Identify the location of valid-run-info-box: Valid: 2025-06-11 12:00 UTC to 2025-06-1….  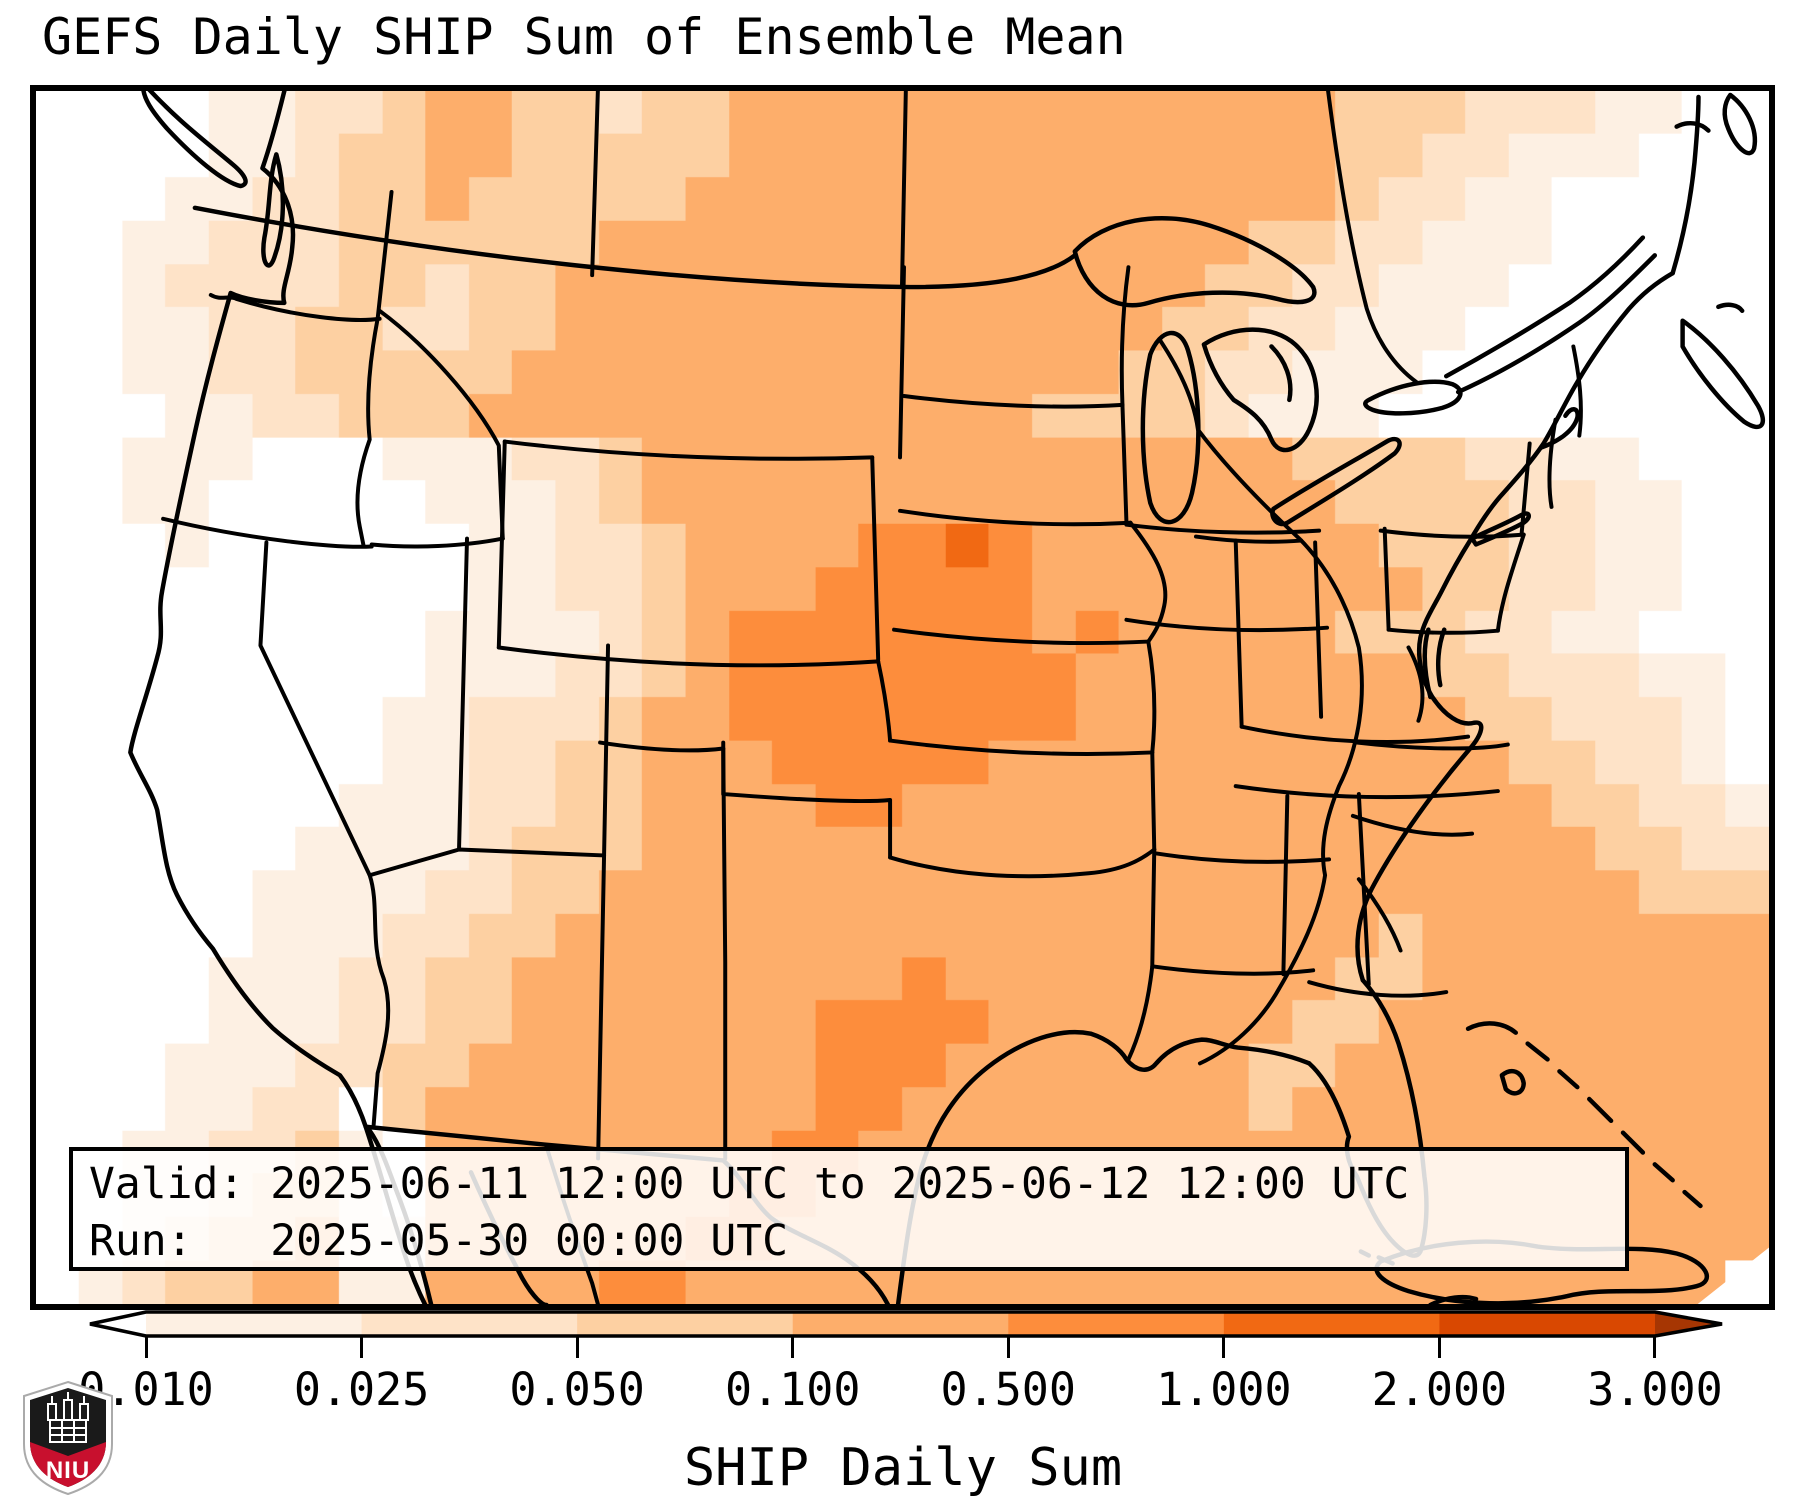
(849, 1209).